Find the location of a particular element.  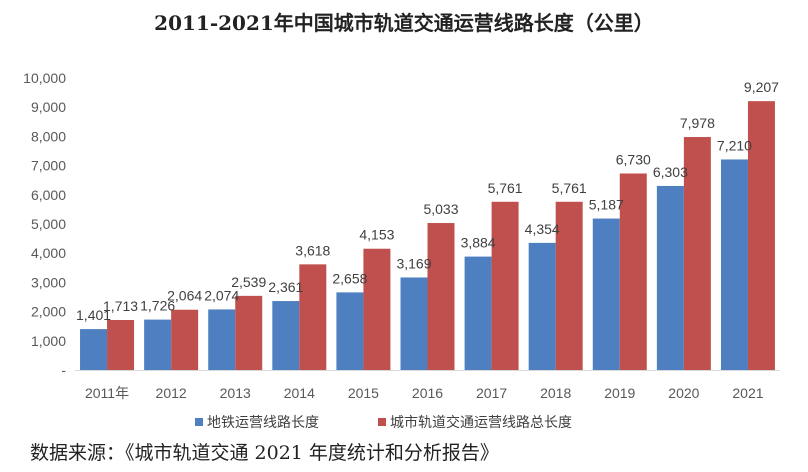

x-tick-label: 2015 is located at coordinates (363, 393).